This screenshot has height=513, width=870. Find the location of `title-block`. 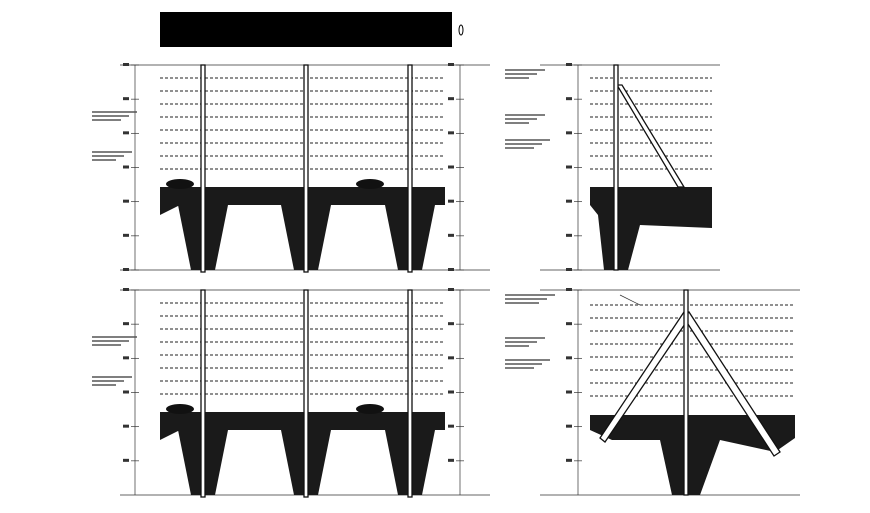

title-block is located at coordinates (306, 29).